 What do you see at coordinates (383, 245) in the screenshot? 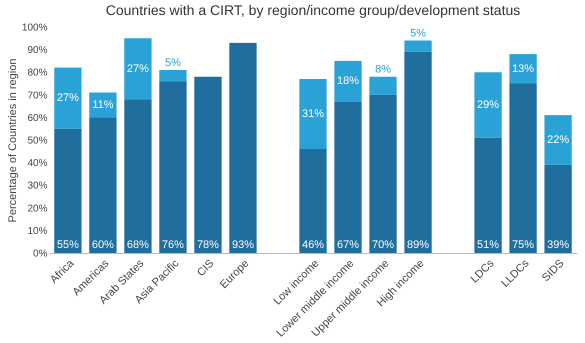
I see `data-label: 70%` at bounding box center [383, 245].